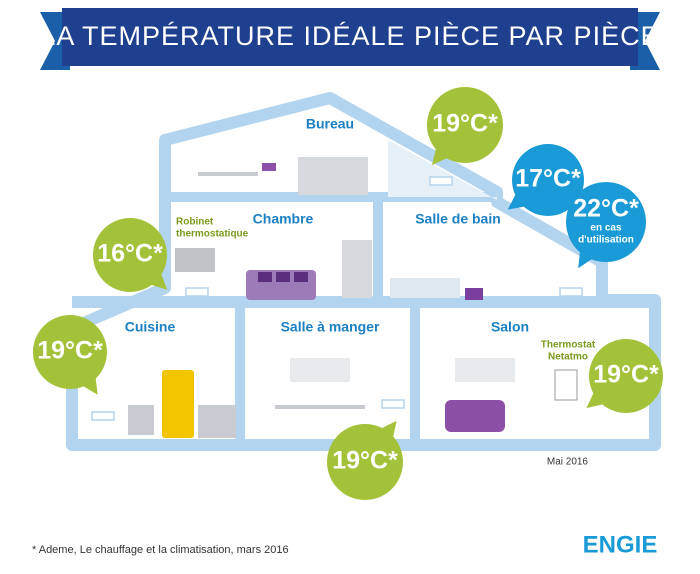  I want to click on basket, so click(474, 294).